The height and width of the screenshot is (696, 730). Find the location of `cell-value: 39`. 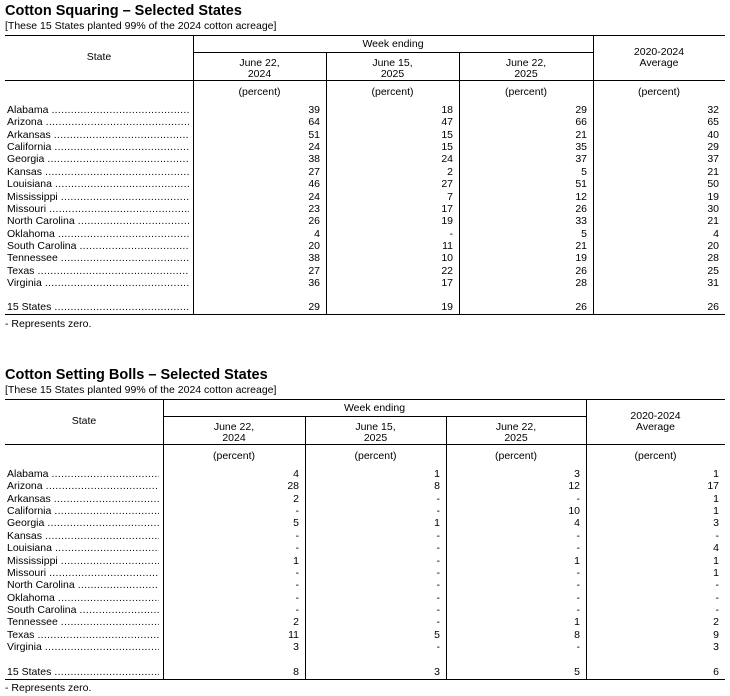

cell-value: 39 is located at coordinates (314, 110).